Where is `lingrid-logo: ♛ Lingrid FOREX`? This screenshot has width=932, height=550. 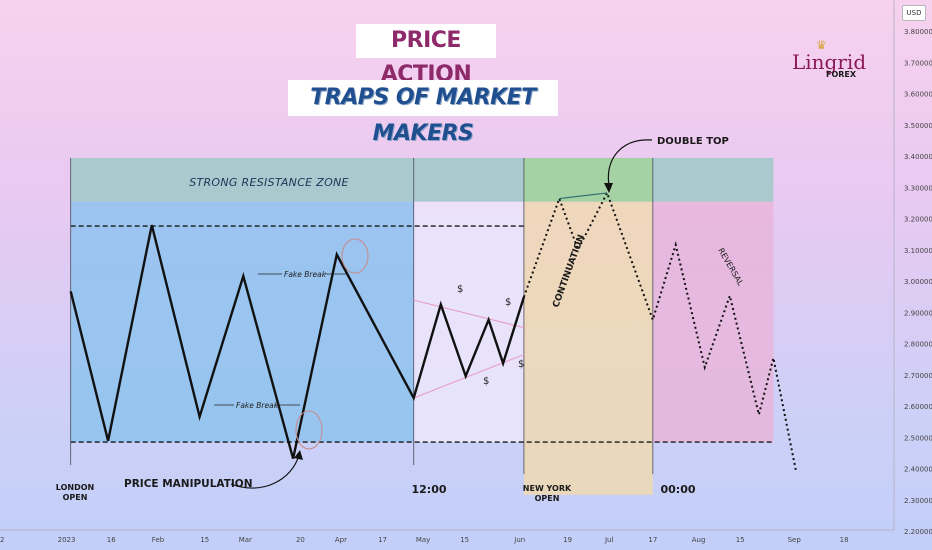 lingrid-logo: ♛ Lingrid FOREX is located at coordinates (828, 61).